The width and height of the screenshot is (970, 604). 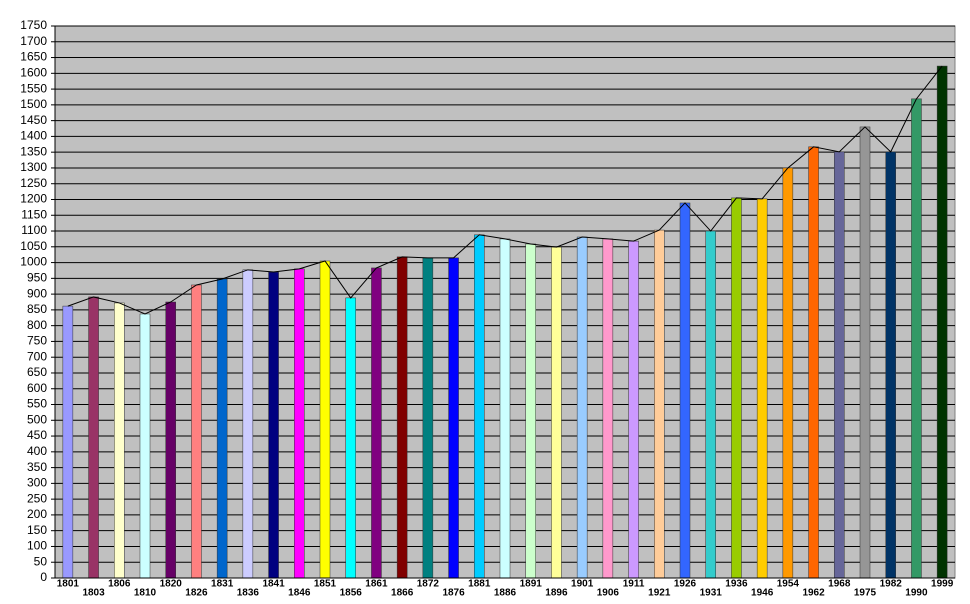 What do you see at coordinates (479, 584) in the screenshot?
I see `x-tick-label: 1881` at bounding box center [479, 584].